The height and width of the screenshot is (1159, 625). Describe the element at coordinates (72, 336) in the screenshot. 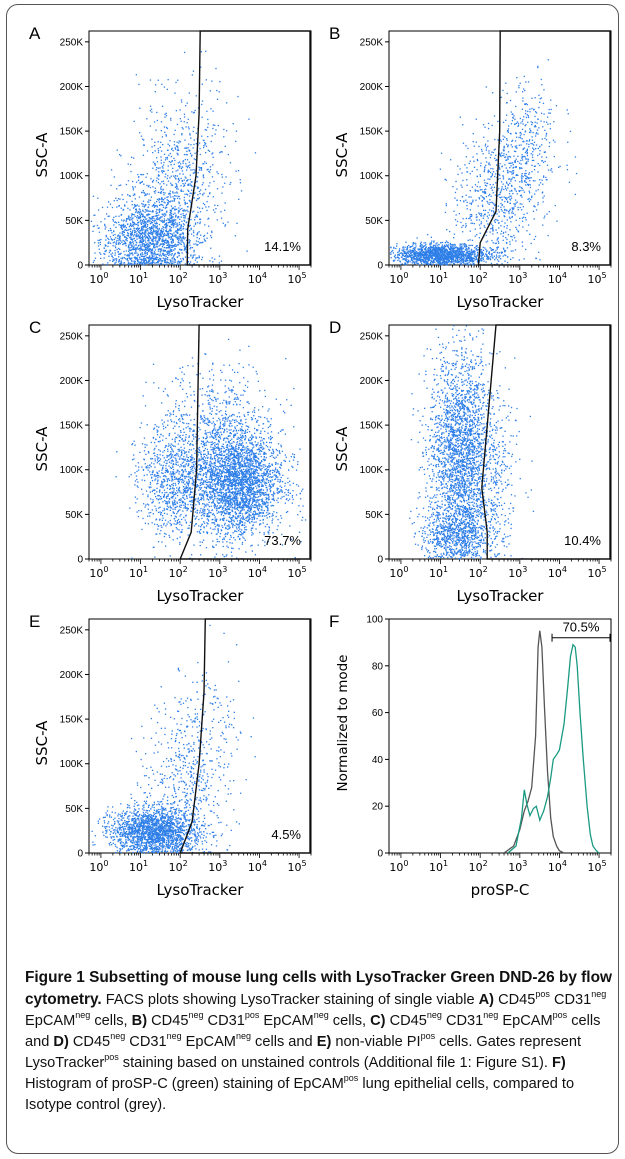

I see `y-tick-label: 250K` at that location.